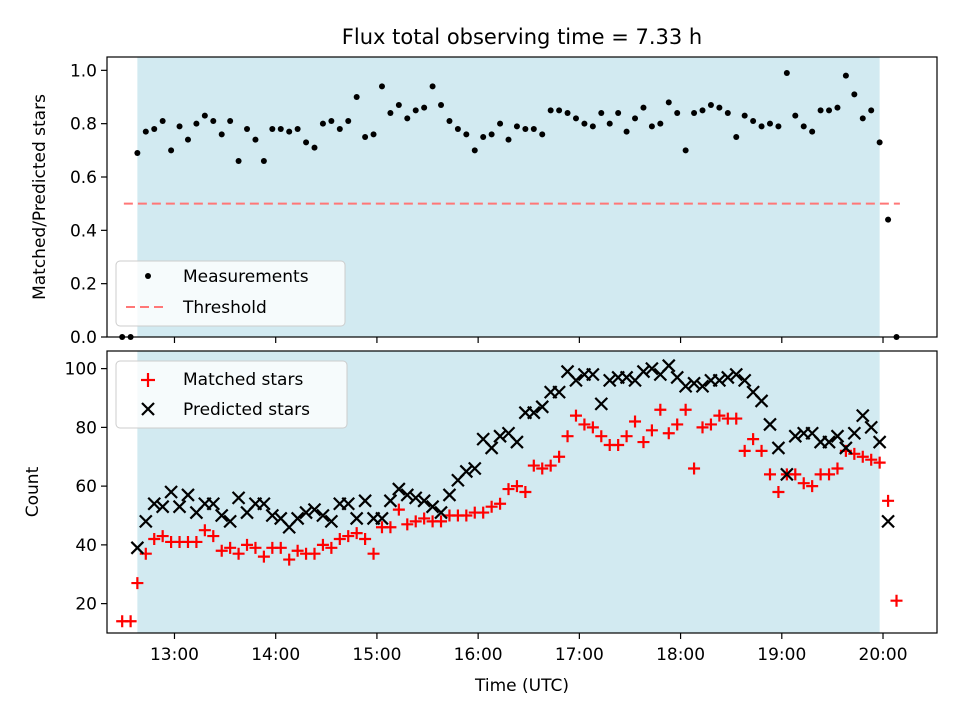 This screenshot has width=960, height=720. What do you see at coordinates (529, 649) in the screenshot?
I see `bottom-x-axis: 13:00 14:00 15:00 16:00 17:00 18:00 19:00 20:00` at bounding box center [529, 649].